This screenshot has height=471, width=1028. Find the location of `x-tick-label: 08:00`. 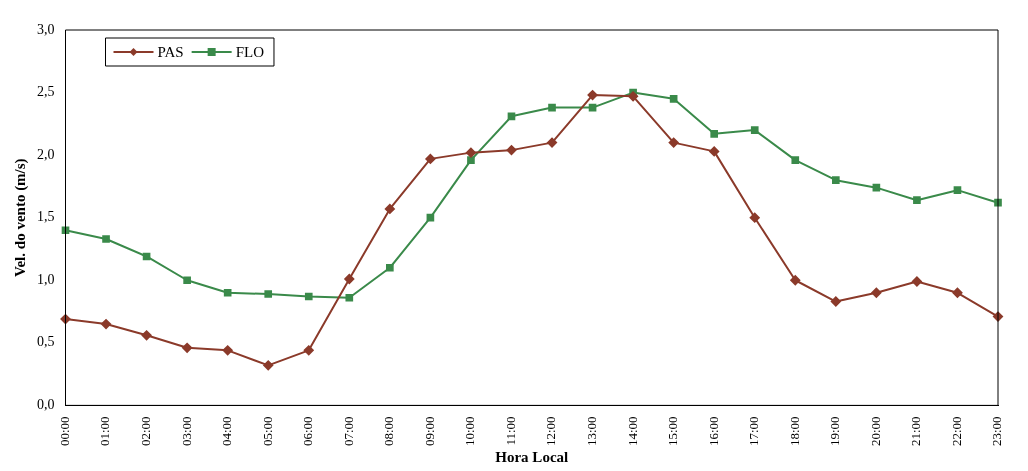

x-tick-label: 08:00 is located at coordinates (389, 431).